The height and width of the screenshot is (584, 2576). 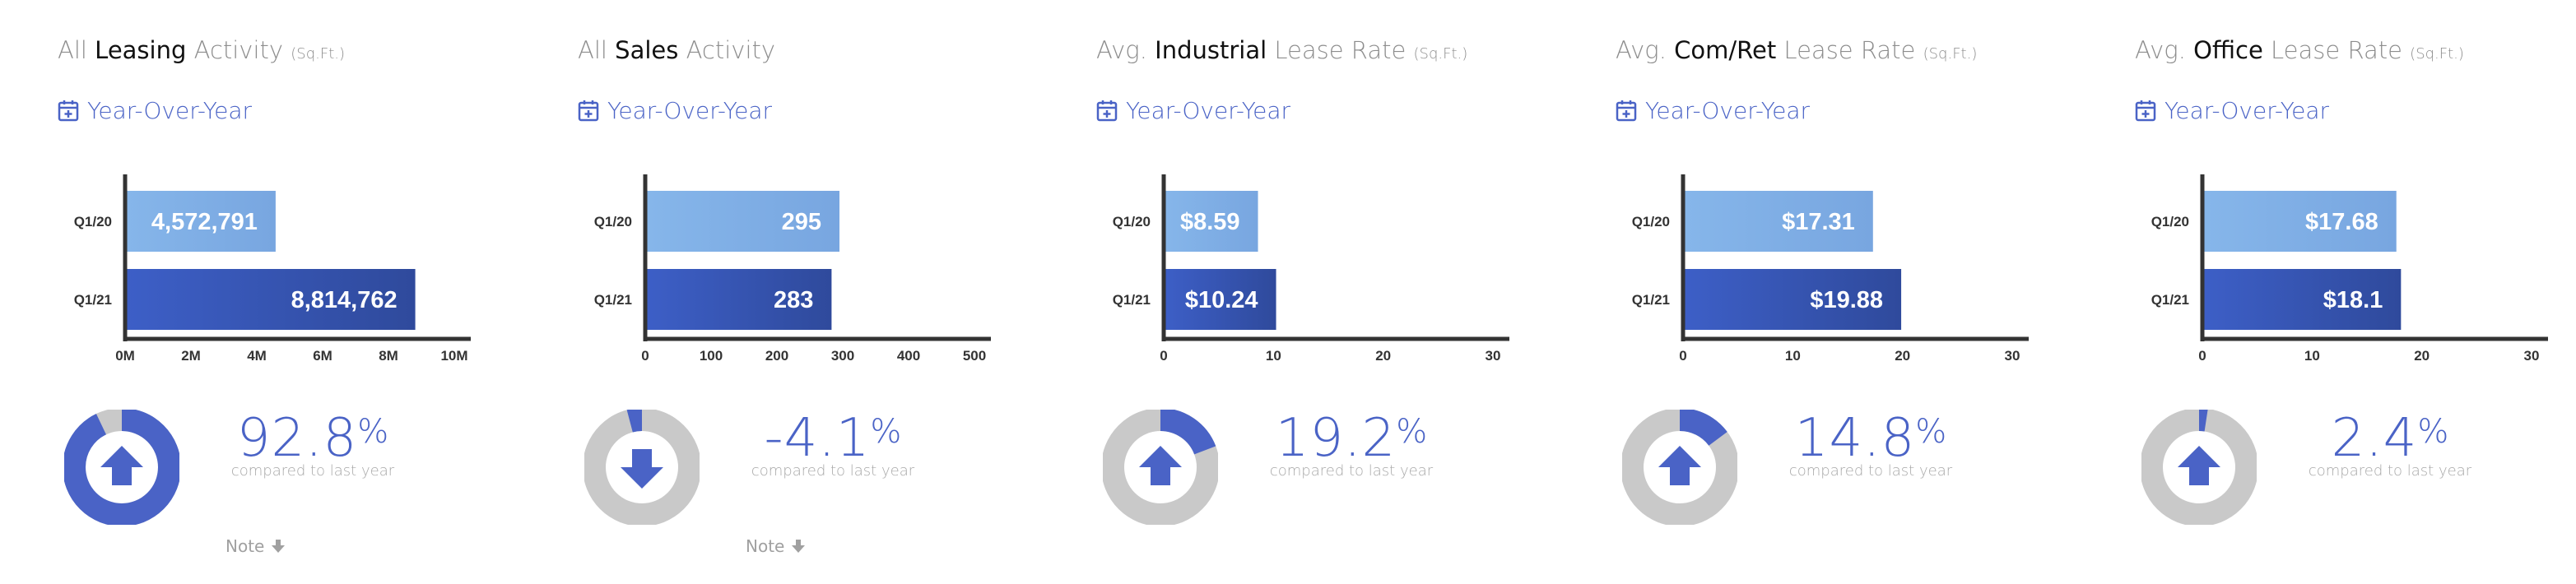 I want to click on bar-value-label: $17.68, so click(x=2341, y=222).